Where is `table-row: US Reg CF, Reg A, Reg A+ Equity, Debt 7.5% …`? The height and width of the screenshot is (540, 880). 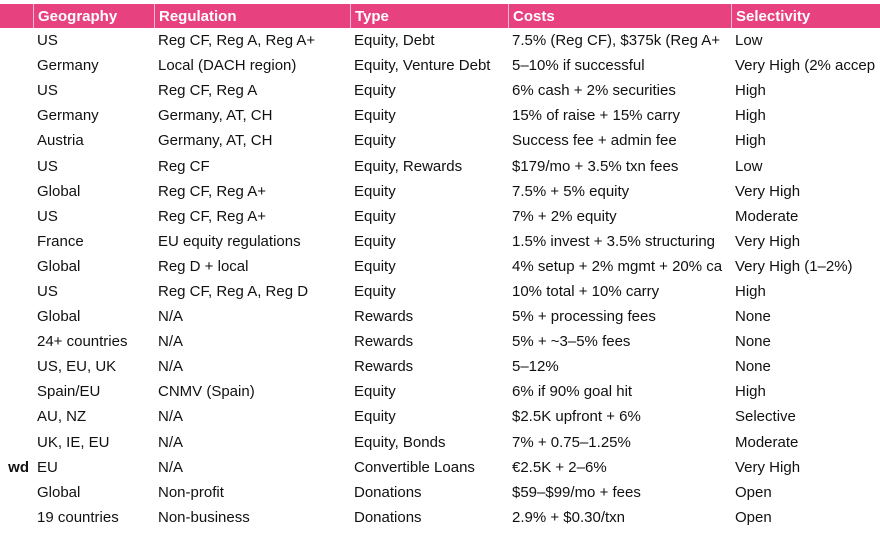 table-row: US Reg CF, Reg A, Reg A+ Equity, Debt 7.5% … is located at coordinates (440, 41).